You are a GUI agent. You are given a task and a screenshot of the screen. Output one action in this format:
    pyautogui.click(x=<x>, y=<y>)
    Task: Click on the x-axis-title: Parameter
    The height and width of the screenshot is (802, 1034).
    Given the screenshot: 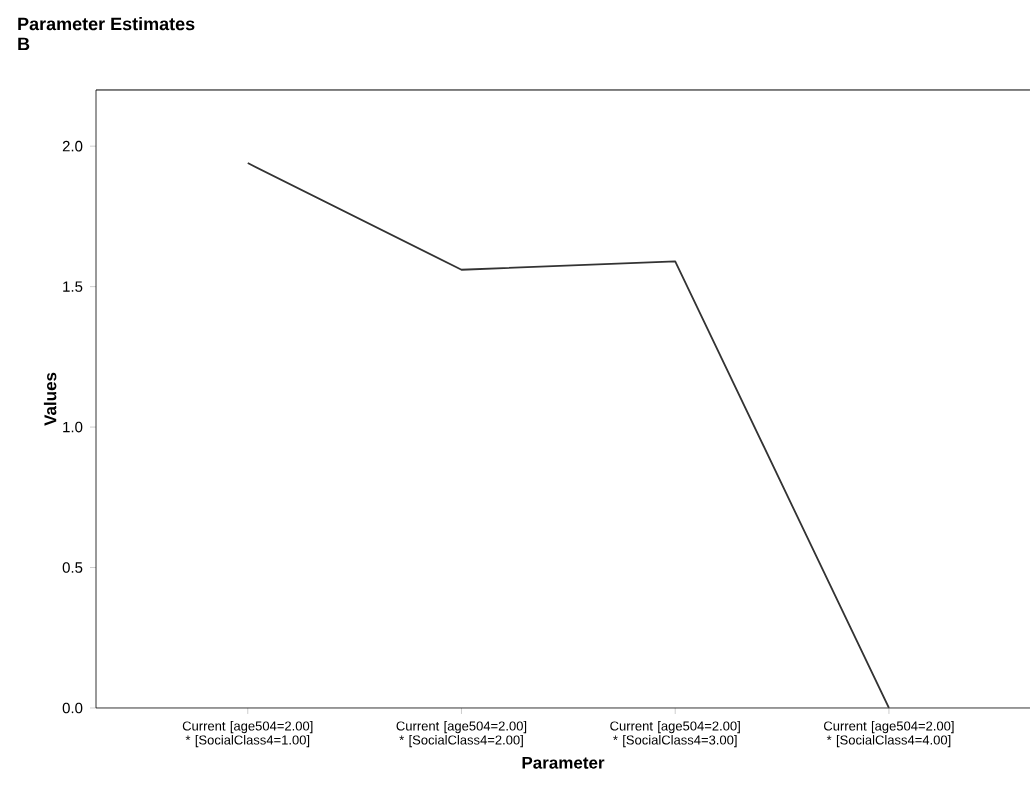 What is the action you would take?
    pyautogui.click(x=563, y=762)
    